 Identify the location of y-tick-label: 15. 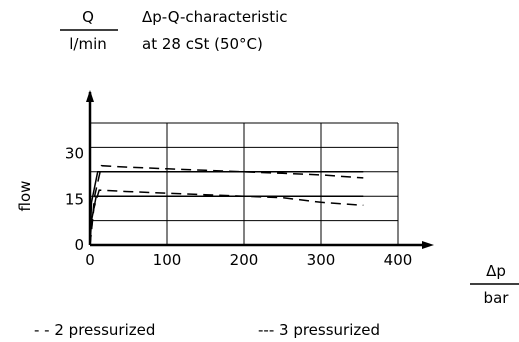
(74, 199).